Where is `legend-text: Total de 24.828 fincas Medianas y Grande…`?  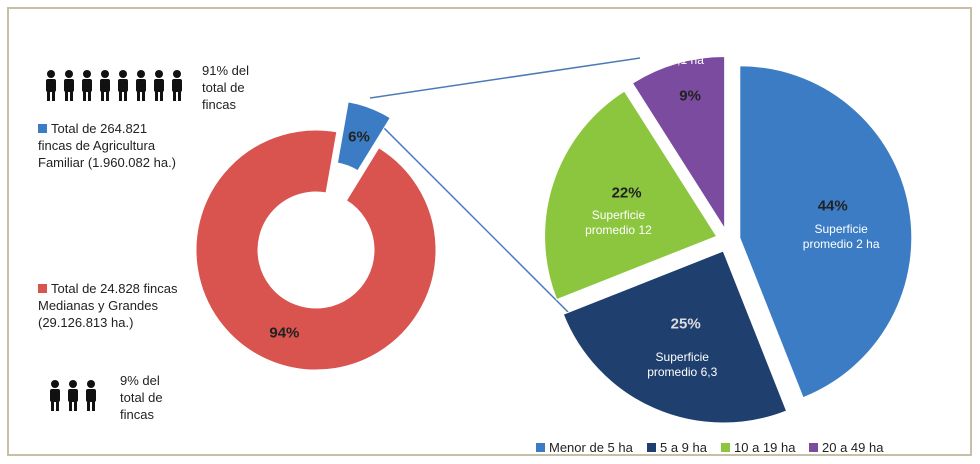 legend-text: Total de 24.828 fincas Medianas y Grande… is located at coordinates (108, 305).